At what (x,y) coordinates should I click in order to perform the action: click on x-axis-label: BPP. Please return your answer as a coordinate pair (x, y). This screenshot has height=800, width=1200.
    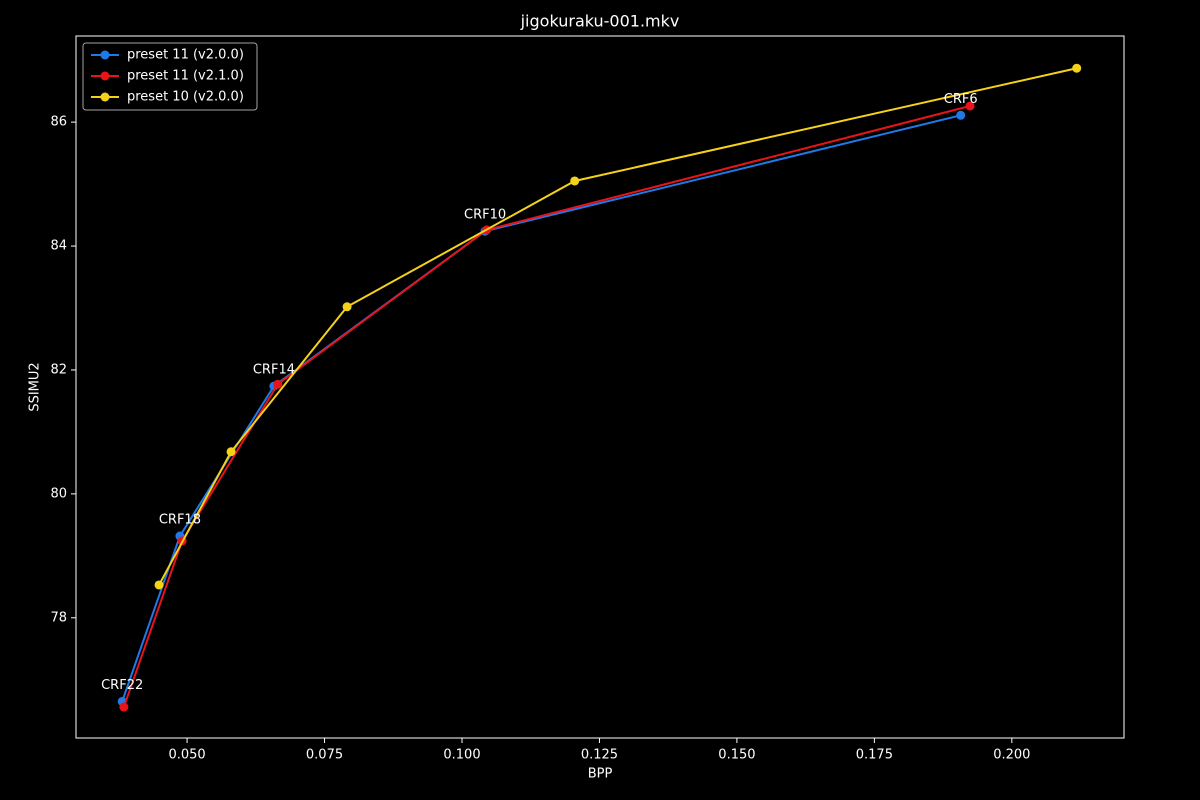
    Looking at the image, I should click on (600, 774).